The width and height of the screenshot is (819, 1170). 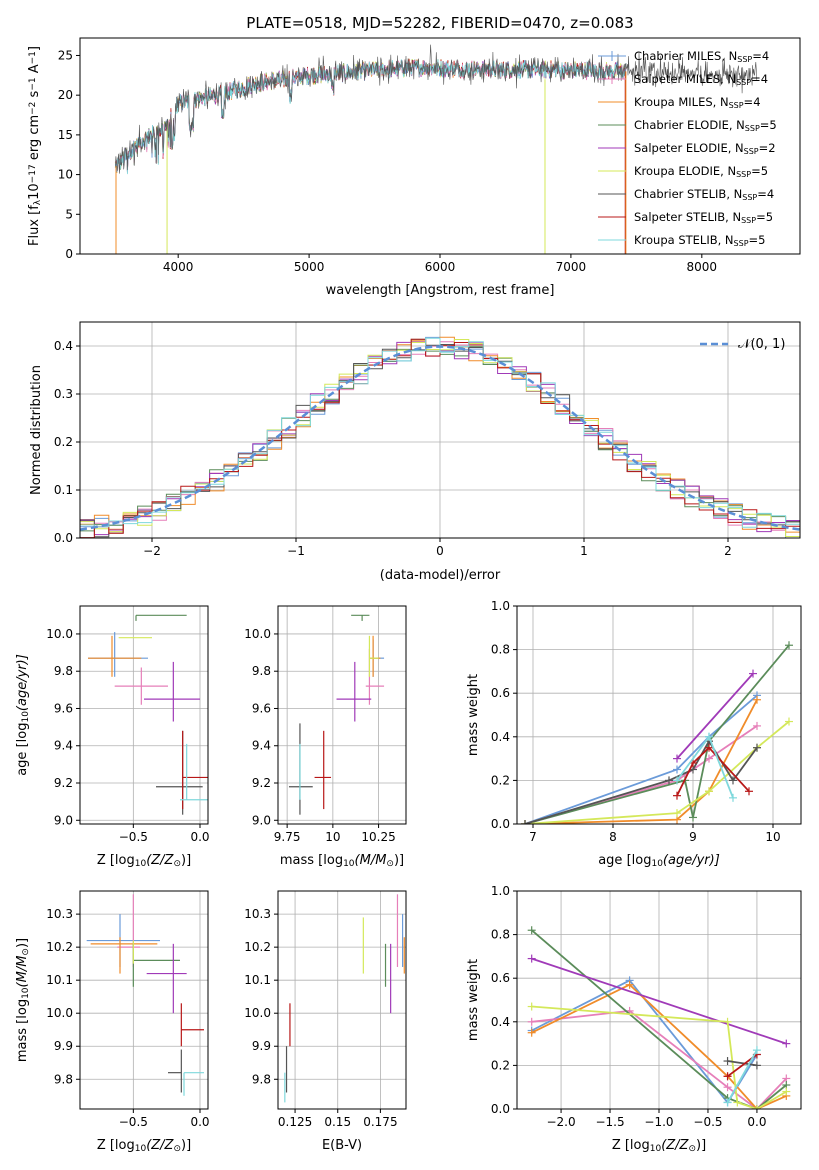 I want to click on y-axis-label-part: Flux [f, so click(x=34, y=225).